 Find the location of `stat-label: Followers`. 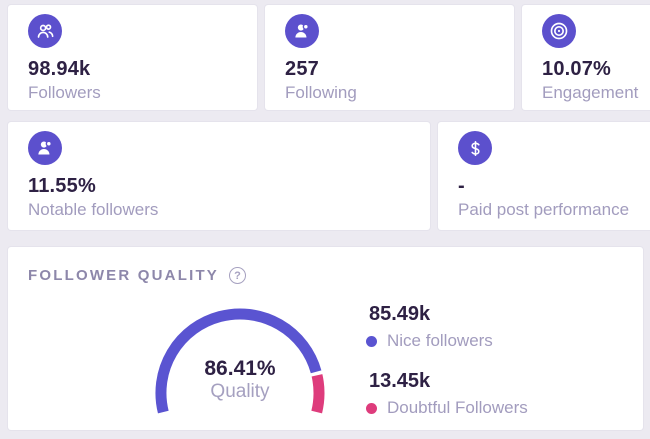

stat-label: Followers is located at coordinates (64, 92).